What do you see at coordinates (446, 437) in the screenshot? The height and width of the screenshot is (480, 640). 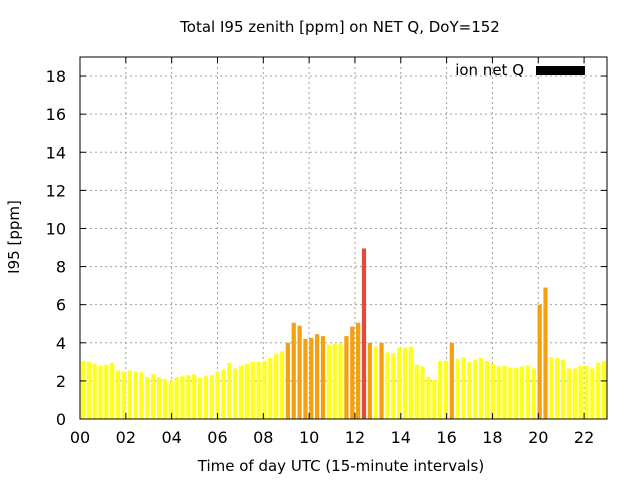 I see `x-tick-label: 16` at bounding box center [446, 437].